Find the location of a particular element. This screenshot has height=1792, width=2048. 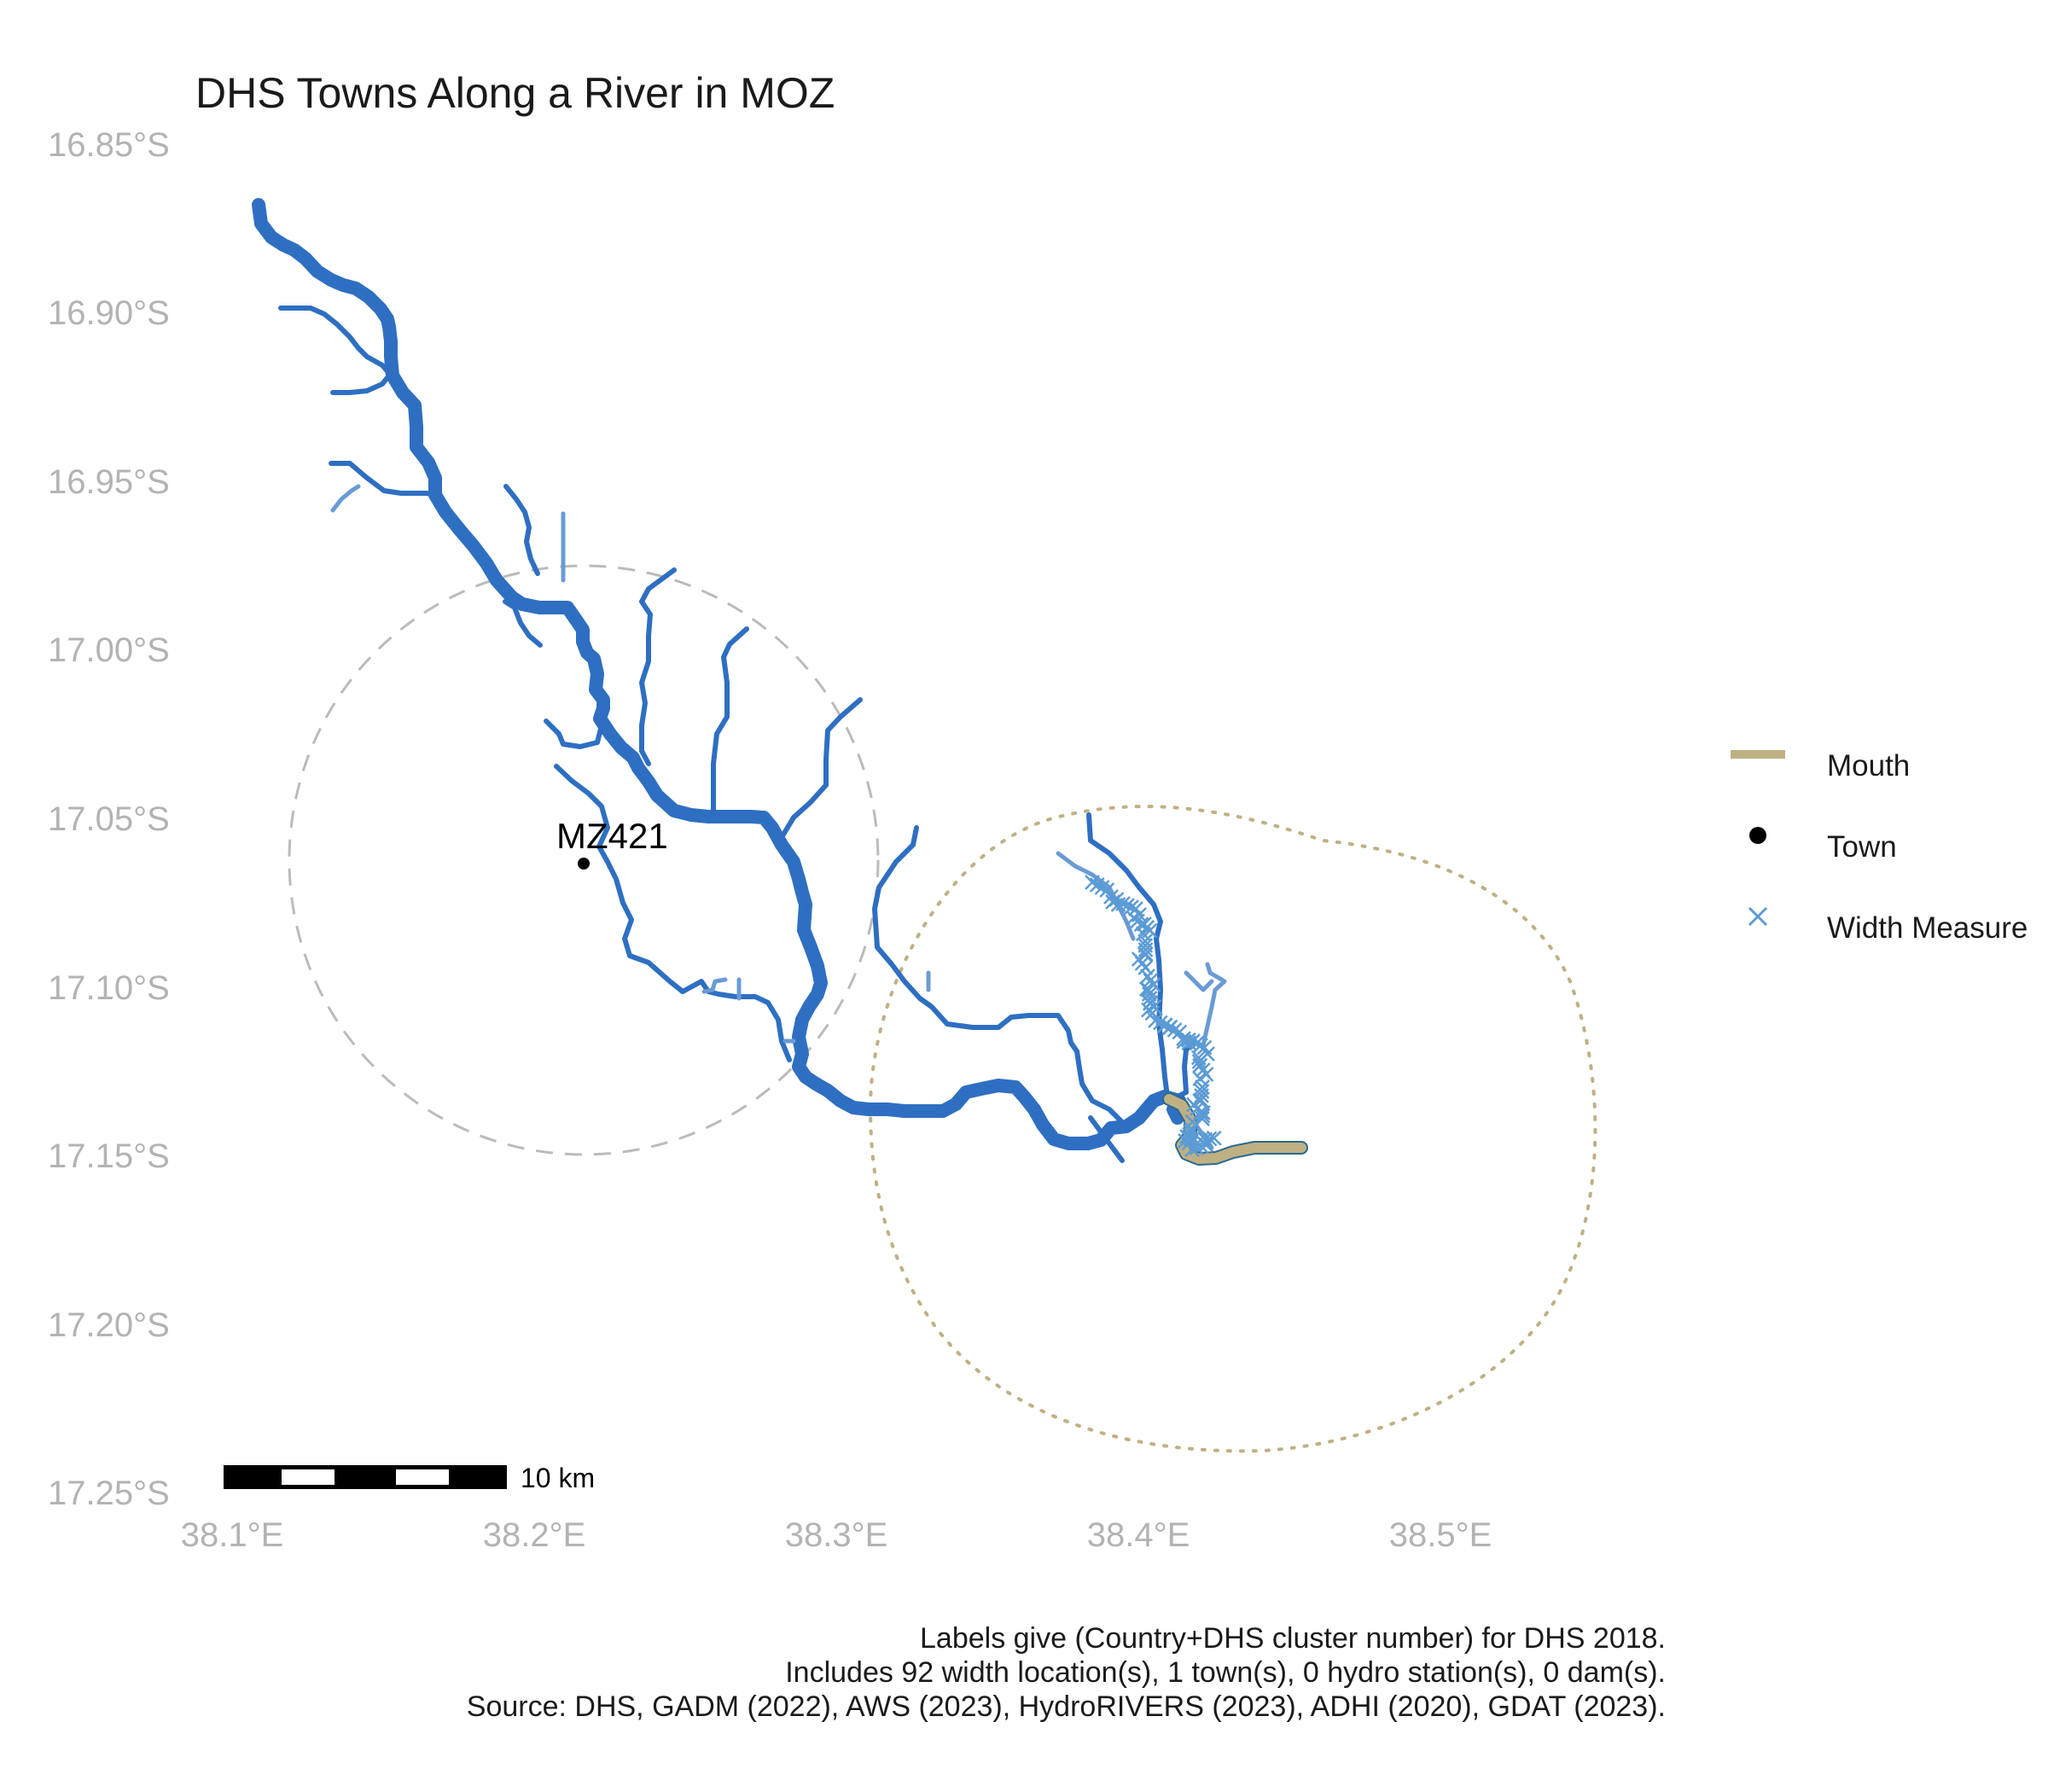

lat-tick-label: 17.05°S is located at coordinates (109, 819).